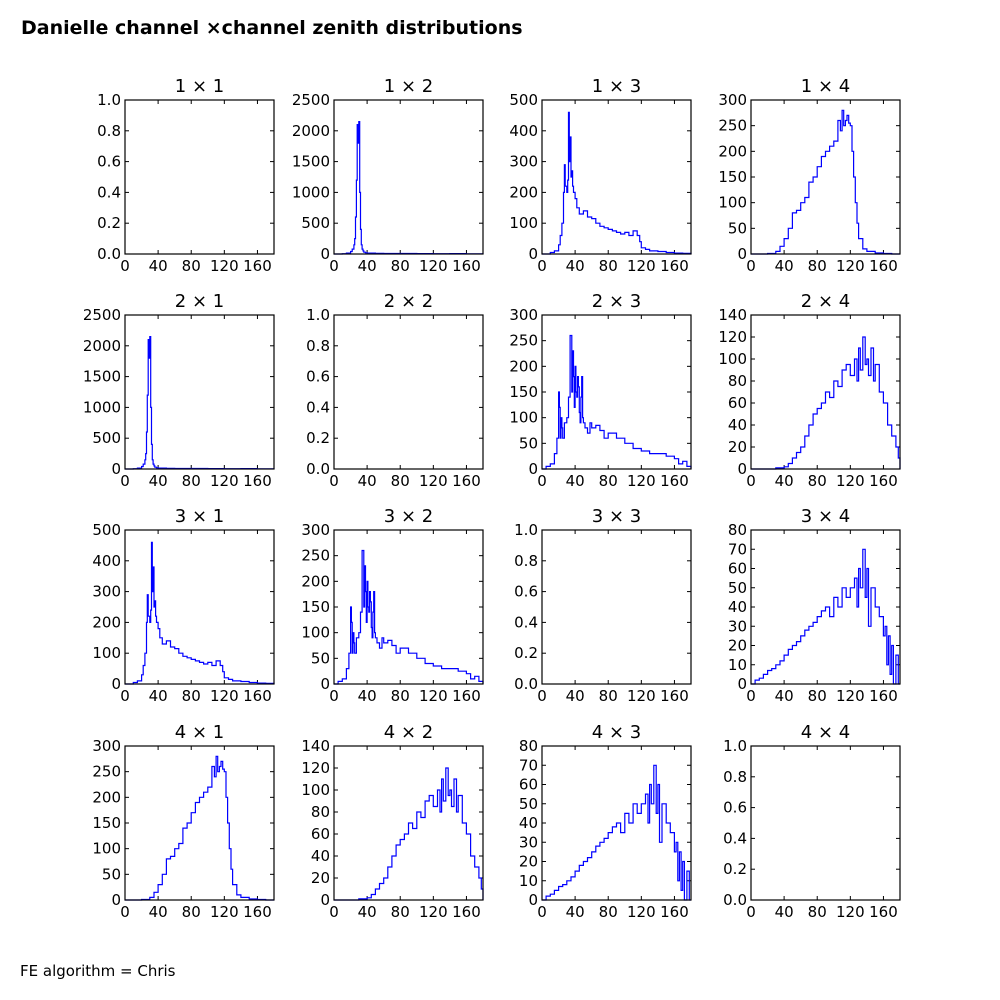 This screenshot has height=1000, width=1000. What do you see at coordinates (186, 175) in the screenshot?
I see `panel-1-1: 1 × 1 0.0 0.2 0.4 0.6 0.8 1.0 0 40 80 120 160` at bounding box center [186, 175].